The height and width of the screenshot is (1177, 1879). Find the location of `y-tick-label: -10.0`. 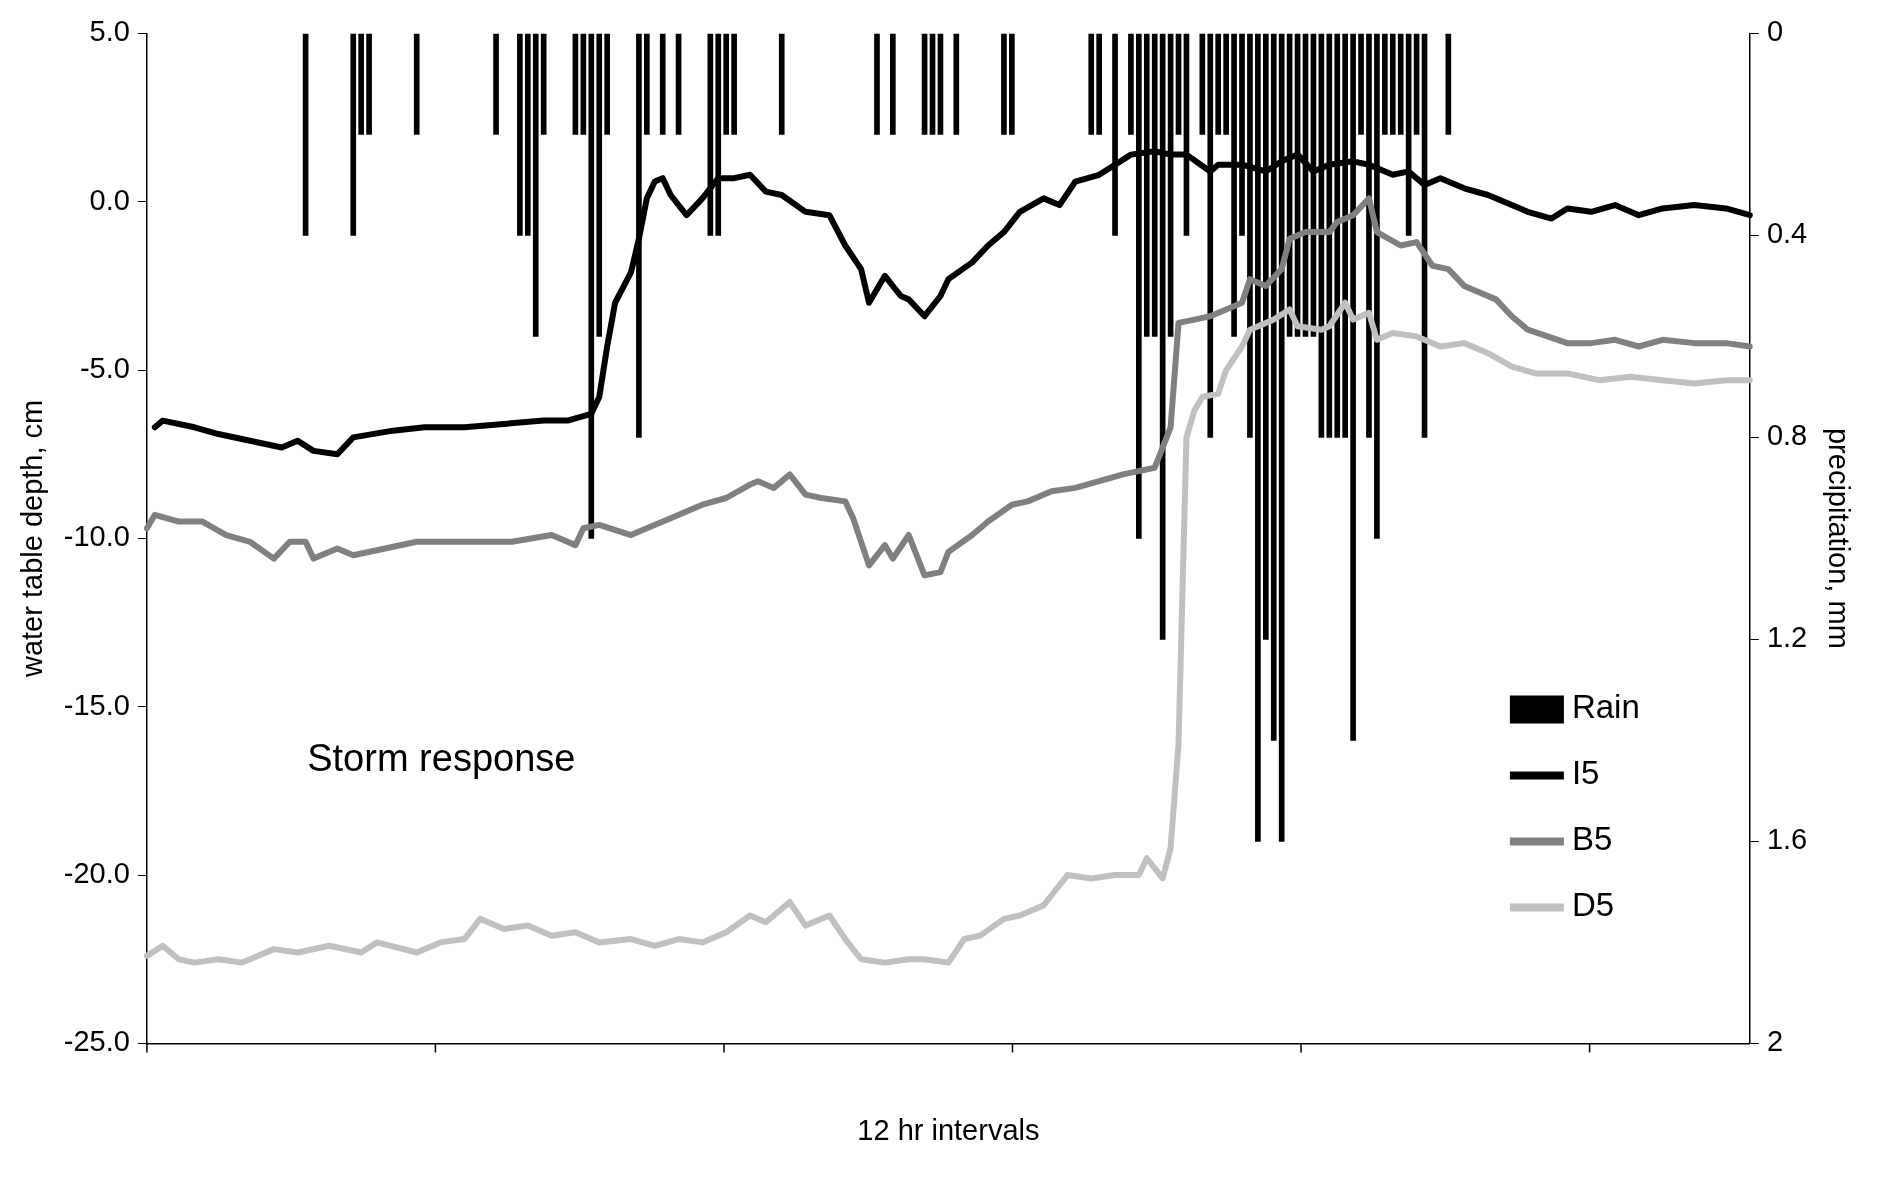

y-tick-label: -10.0 is located at coordinates (96, 536).